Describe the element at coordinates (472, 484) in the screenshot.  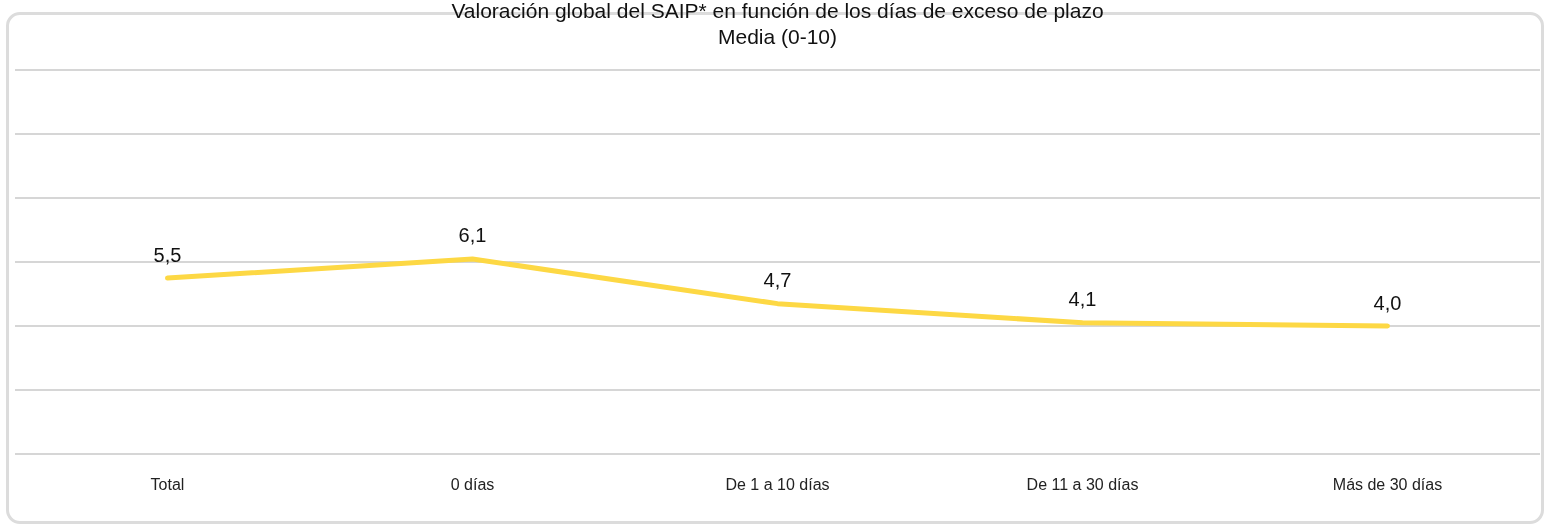
I see `x-tick-label: 0 días` at that location.